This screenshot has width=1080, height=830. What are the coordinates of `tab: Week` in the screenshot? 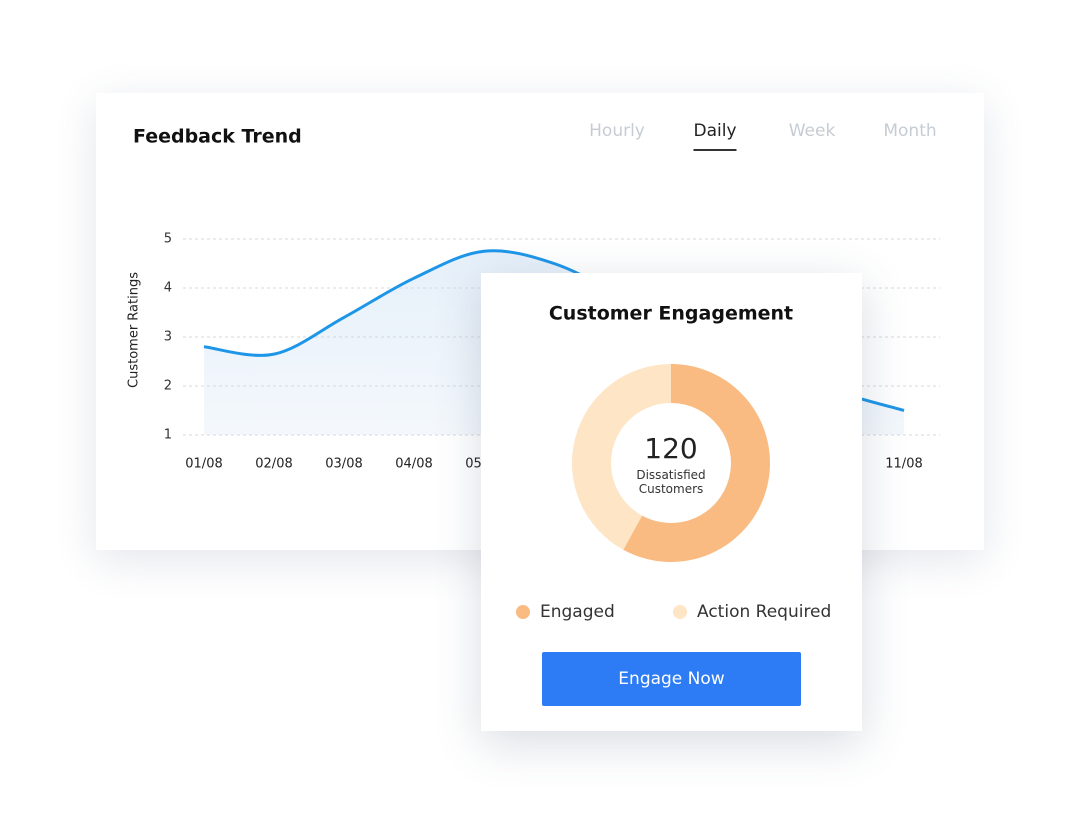 It's located at (812, 131).